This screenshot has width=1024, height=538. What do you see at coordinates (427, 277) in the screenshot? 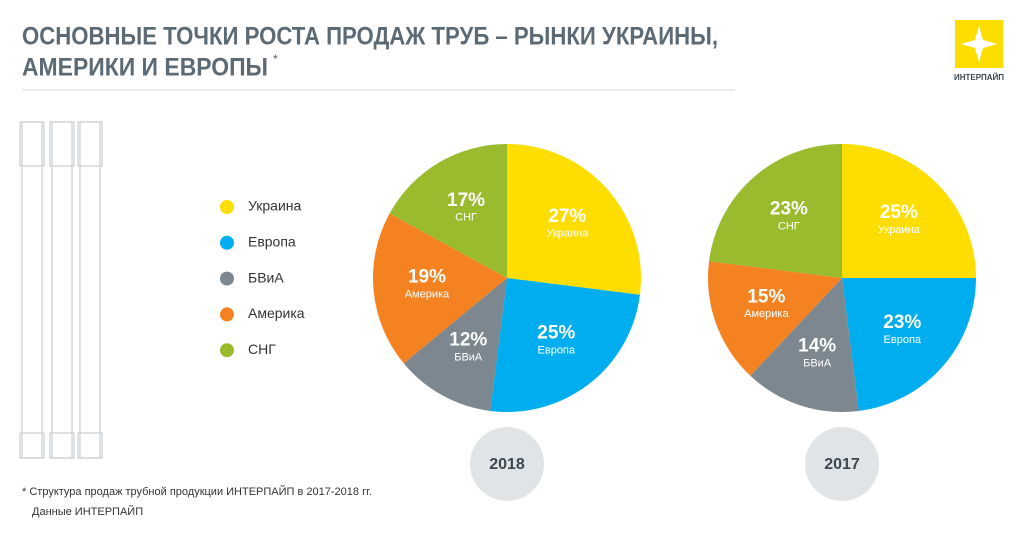
I see `slice-value-label: 19%` at bounding box center [427, 277].